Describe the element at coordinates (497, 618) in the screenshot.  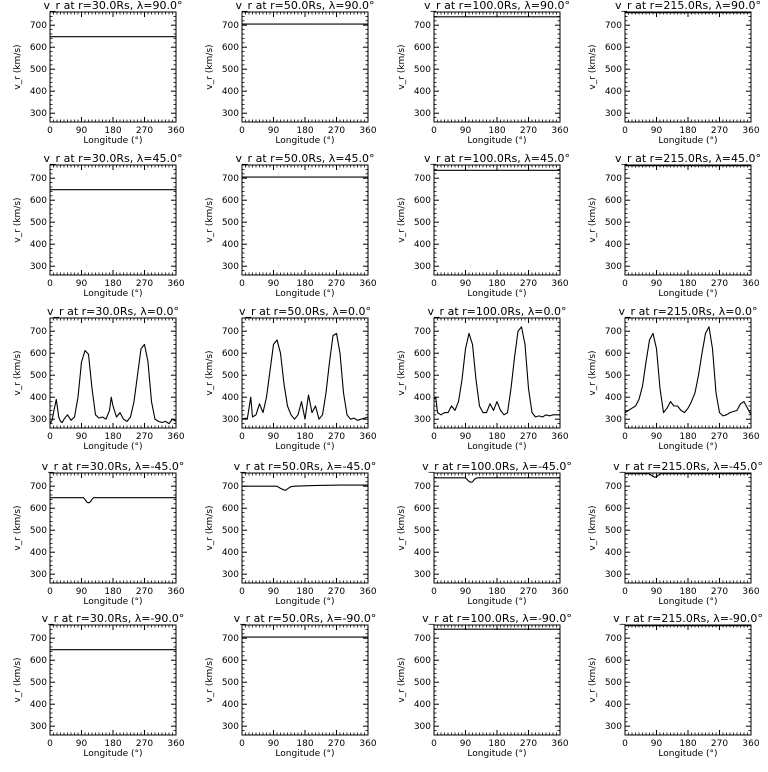
I see `panel-title: v_r at r=100.0Rs, λ=-90.0°` at that location.